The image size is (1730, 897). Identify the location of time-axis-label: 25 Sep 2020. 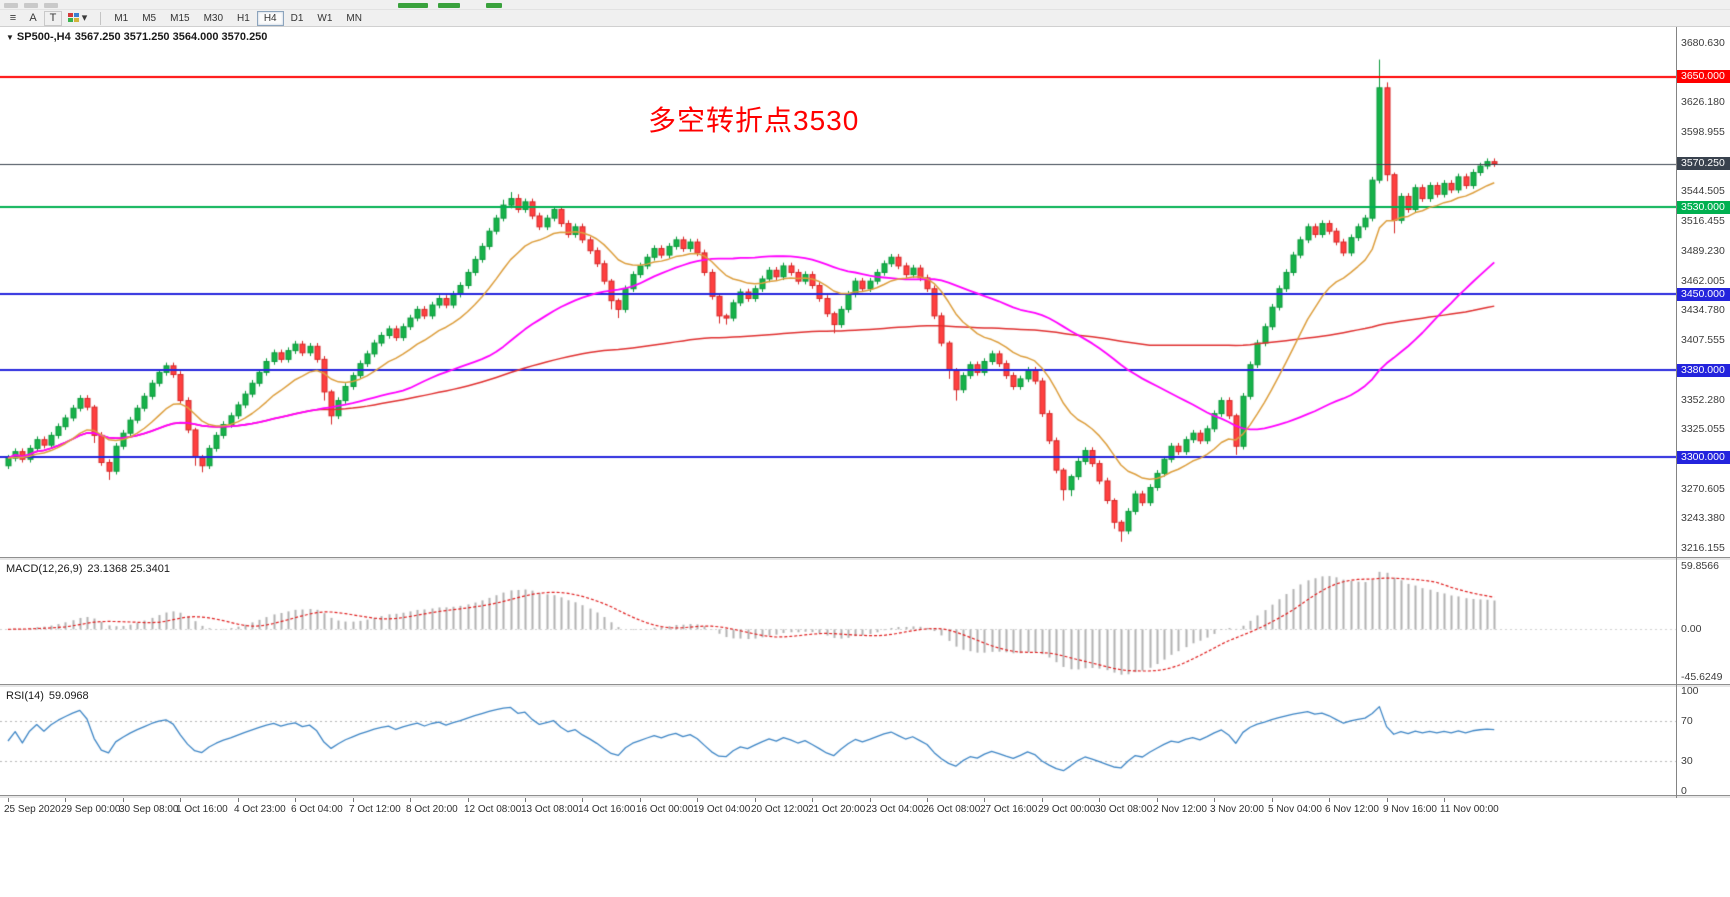
(32, 809).